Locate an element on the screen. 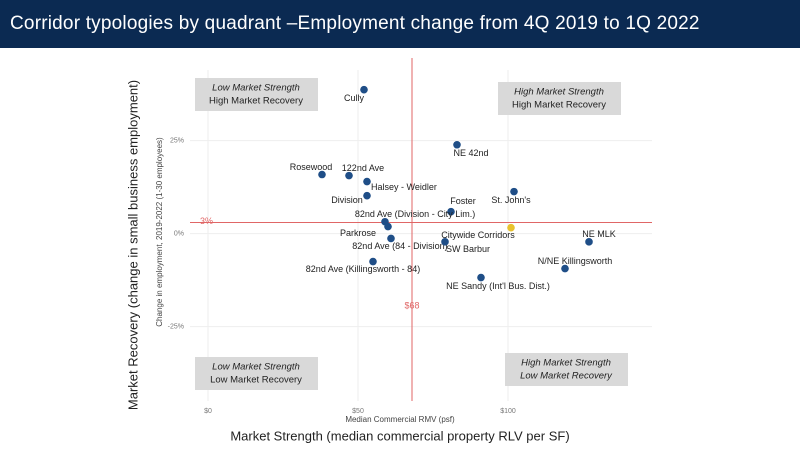 The height and width of the screenshot is (450, 800). point-label: N/NE Killingsworth is located at coordinates (575, 261).